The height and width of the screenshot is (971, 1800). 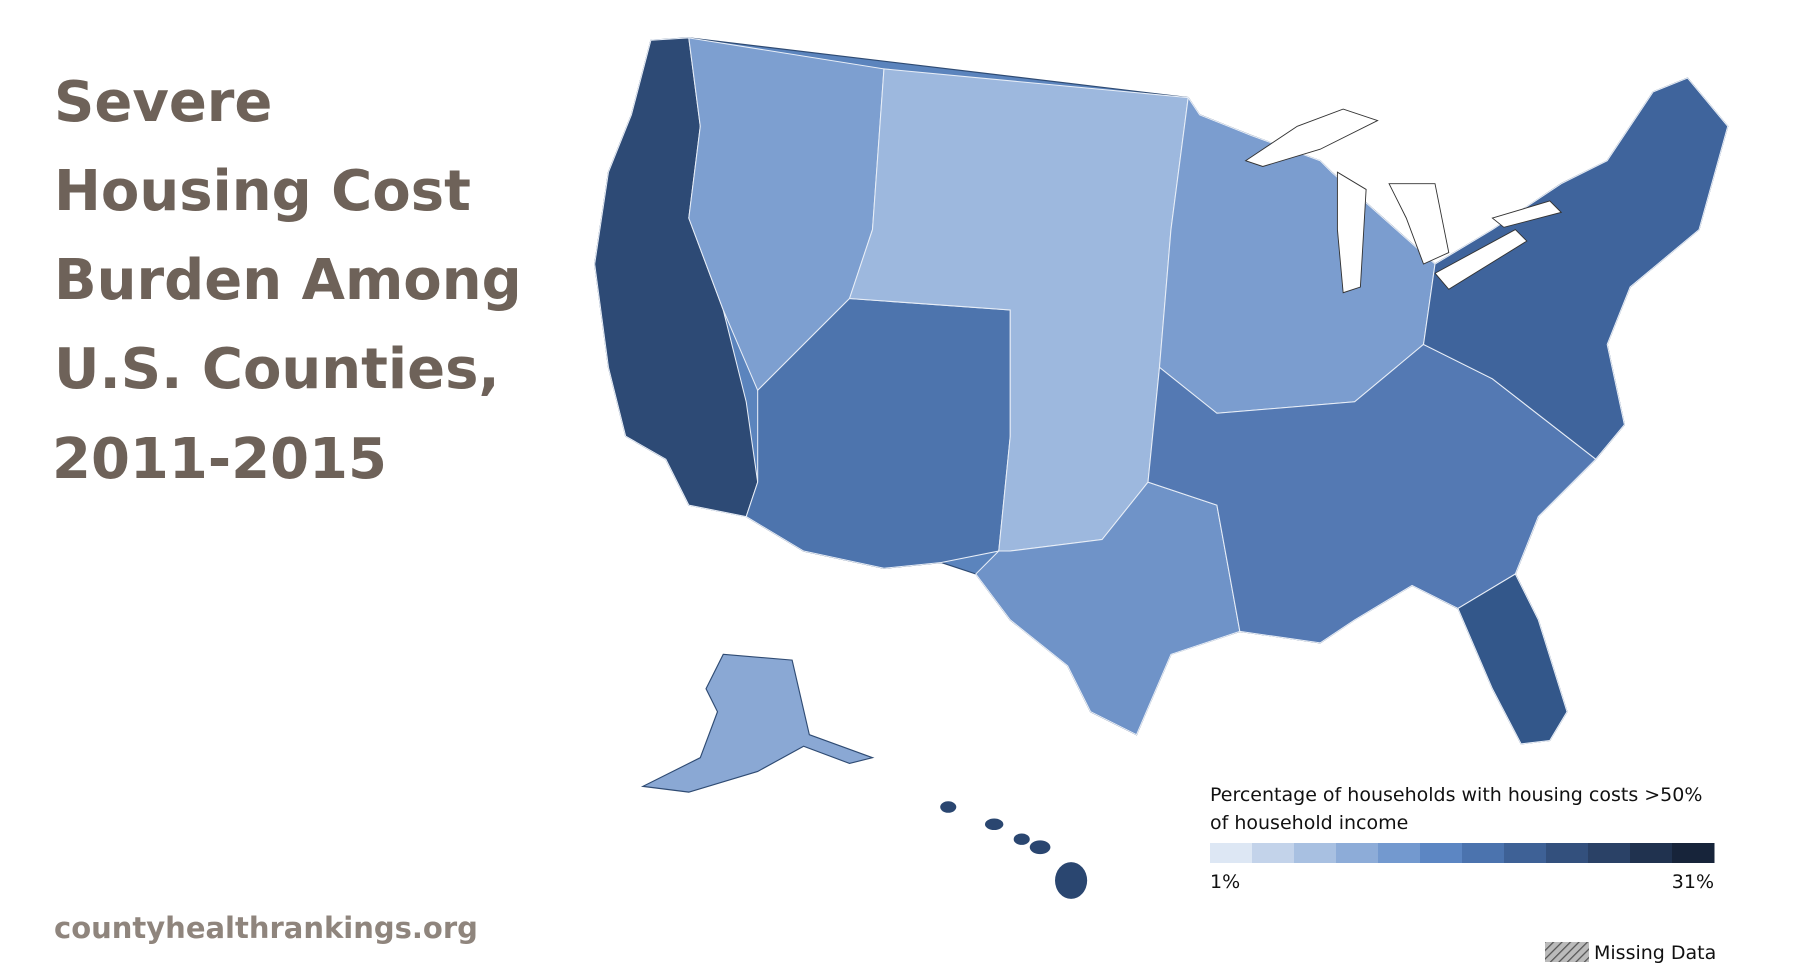 What do you see at coordinates (262, 191) in the screenshot?
I see `title-line: Housing Cost` at bounding box center [262, 191].